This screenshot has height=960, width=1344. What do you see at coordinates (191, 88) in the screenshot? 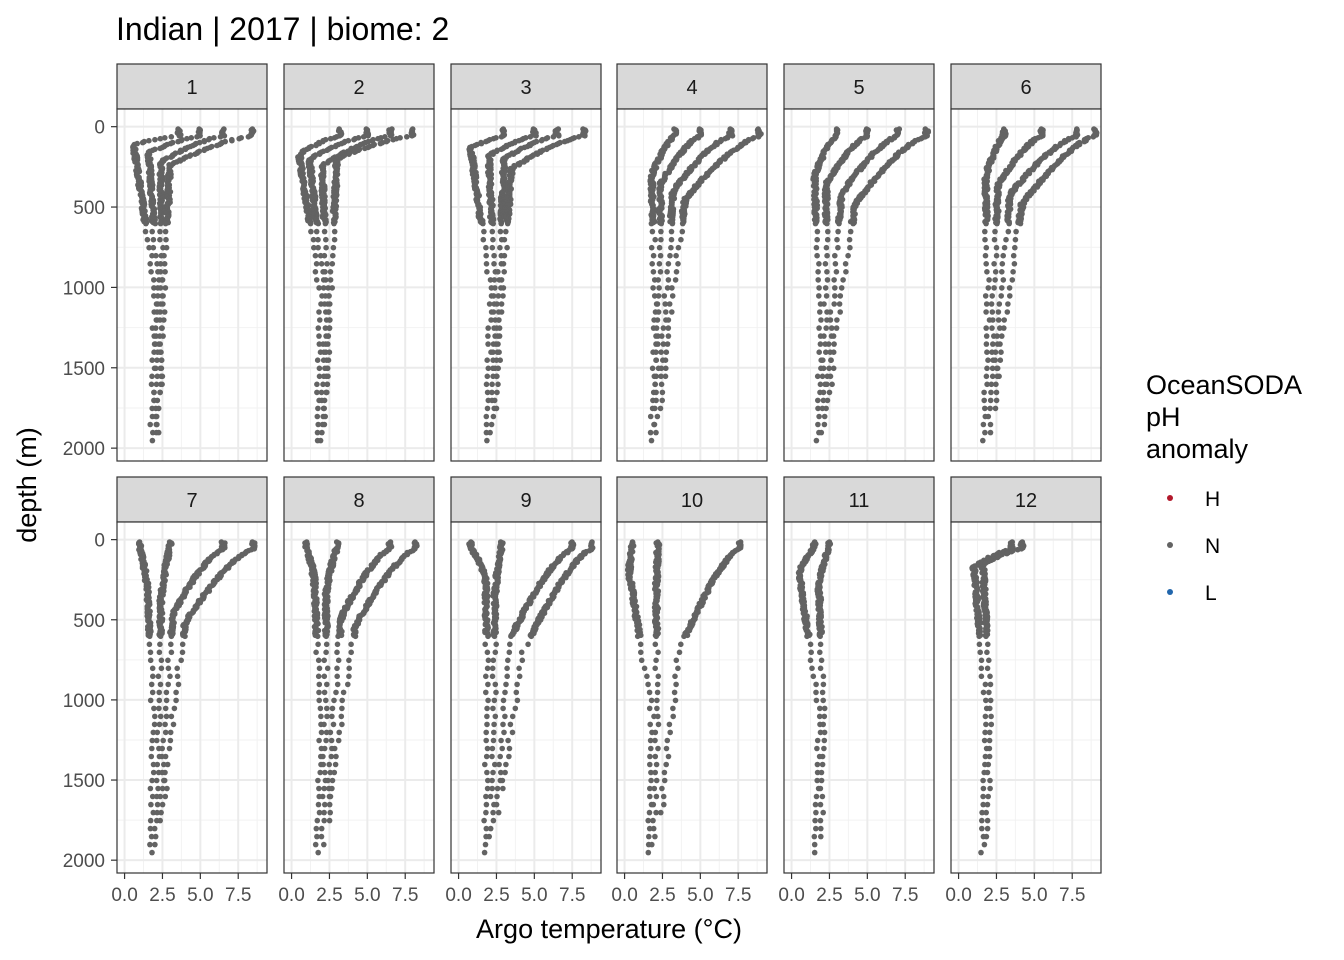
I see `facet-strip-label: 1` at bounding box center [191, 88].